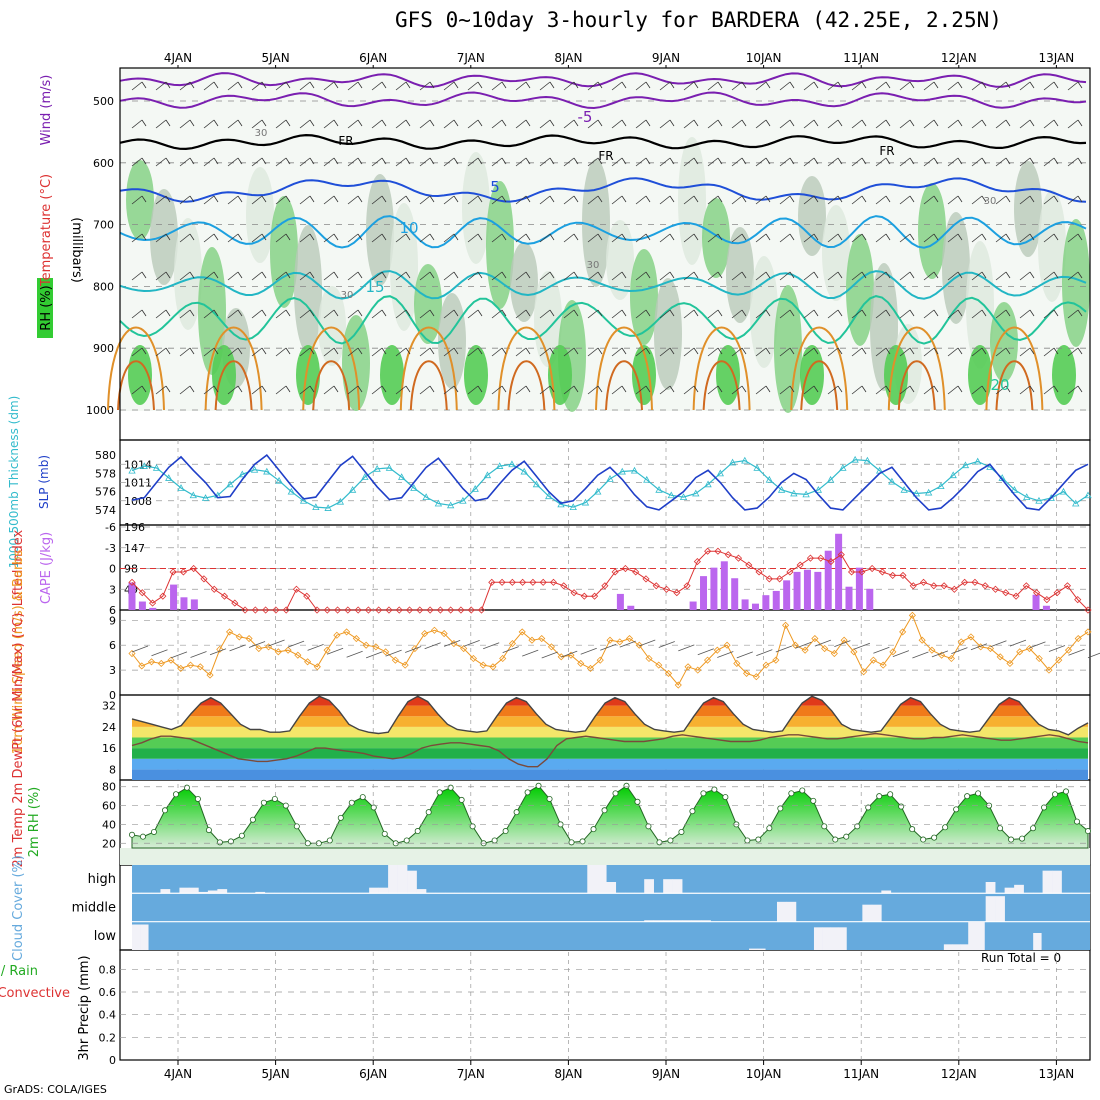 This screenshot has width=1100, height=1100. I want to click on wind-speed-tick: 9, so click(112, 620).